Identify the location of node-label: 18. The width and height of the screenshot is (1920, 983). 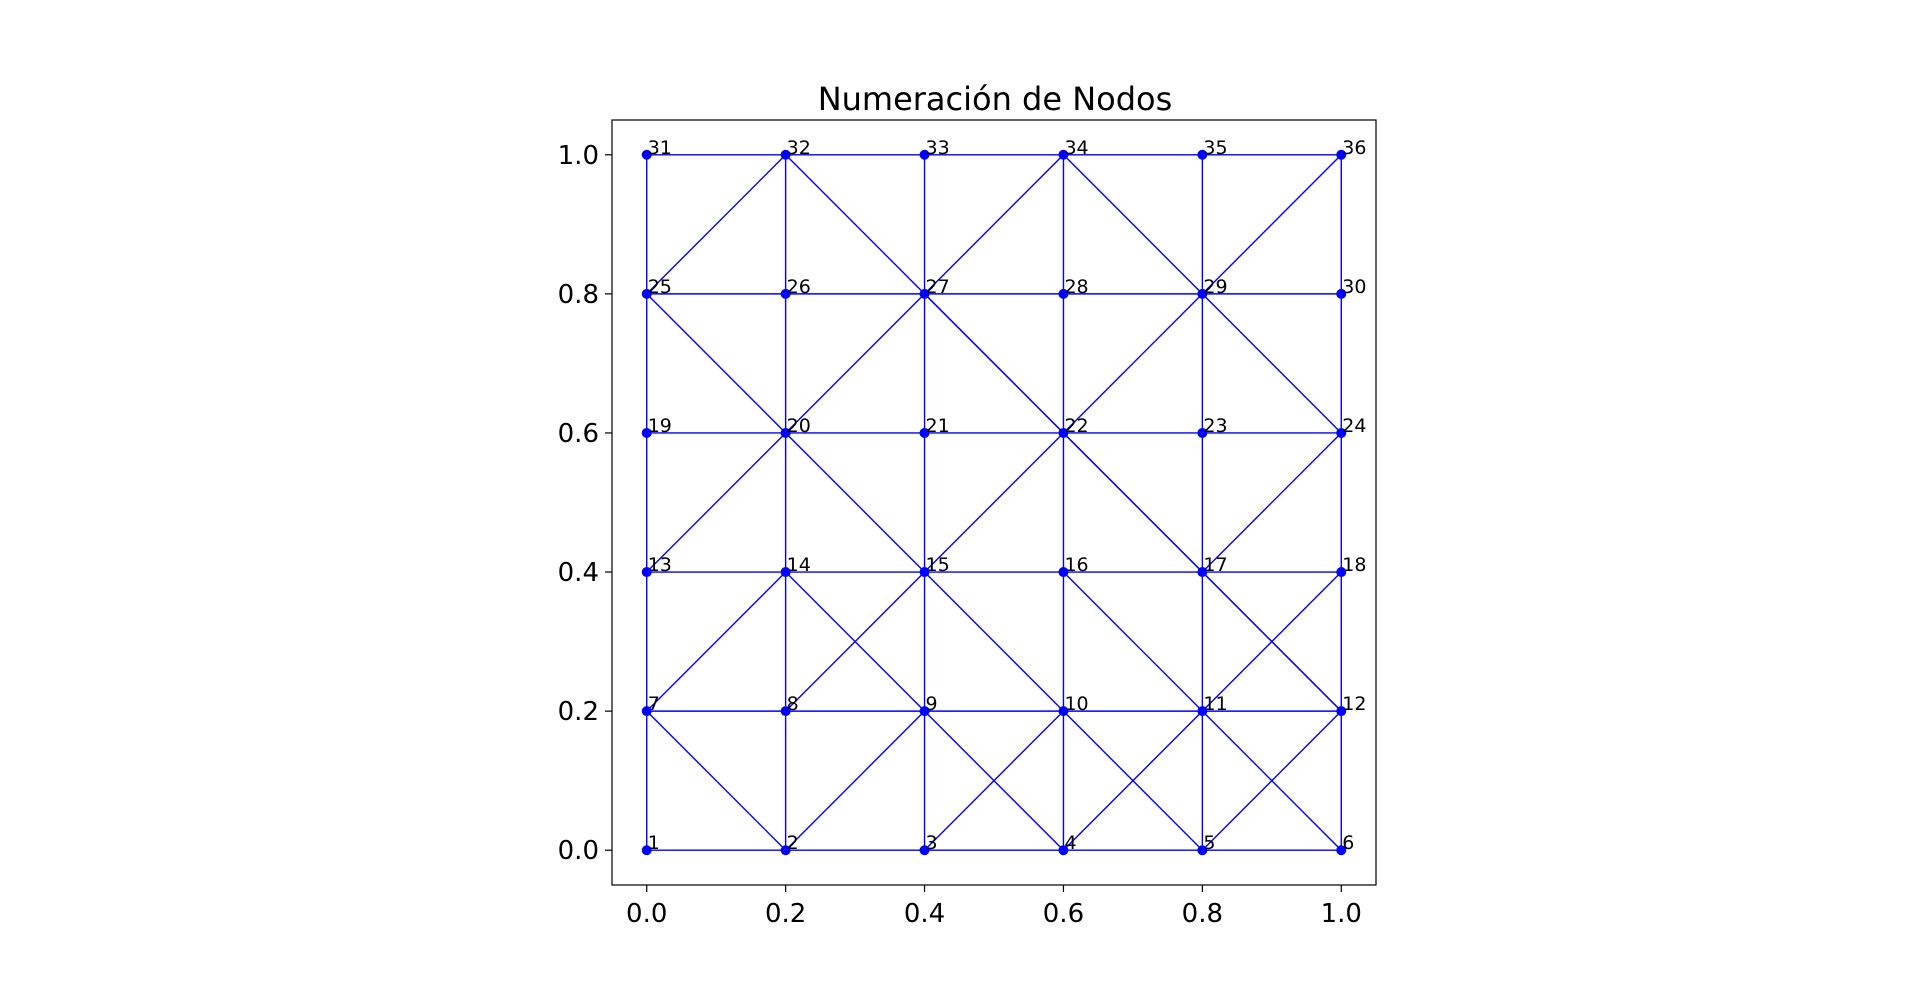
(1354, 565).